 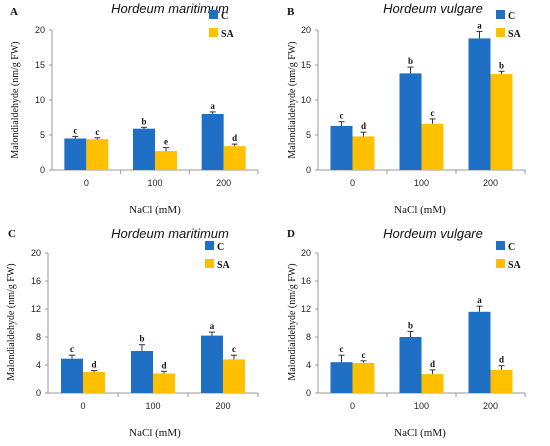 What do you see at coordinates (12, 234) in the screenshot?
I see `panel-label: C` at bounding box center [12, 234].